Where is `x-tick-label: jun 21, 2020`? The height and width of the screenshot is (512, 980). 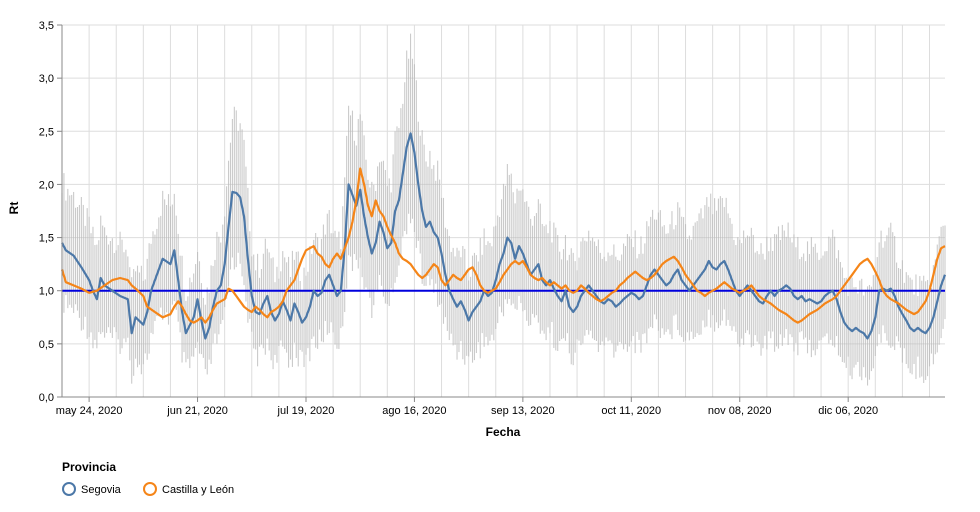 x-tick-label: jun 21, 2020 is located at coordinates (197, 411).